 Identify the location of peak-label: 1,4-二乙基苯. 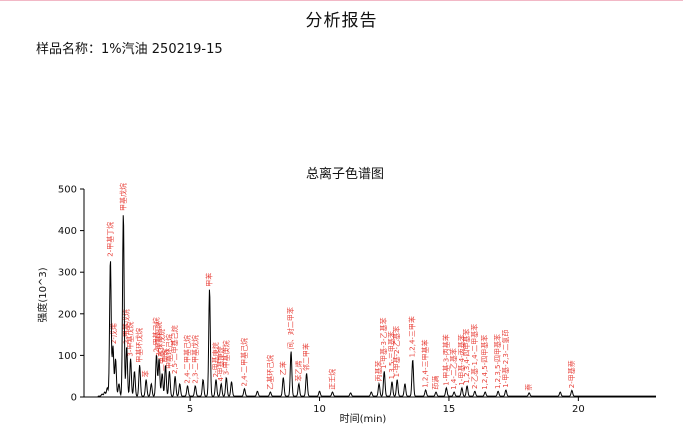
(453, 369).